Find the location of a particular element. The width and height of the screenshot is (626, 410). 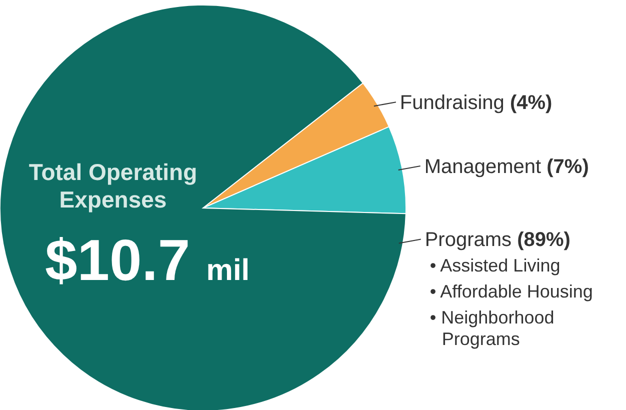

slice-label: Programs is located at coordinates (468, 240).